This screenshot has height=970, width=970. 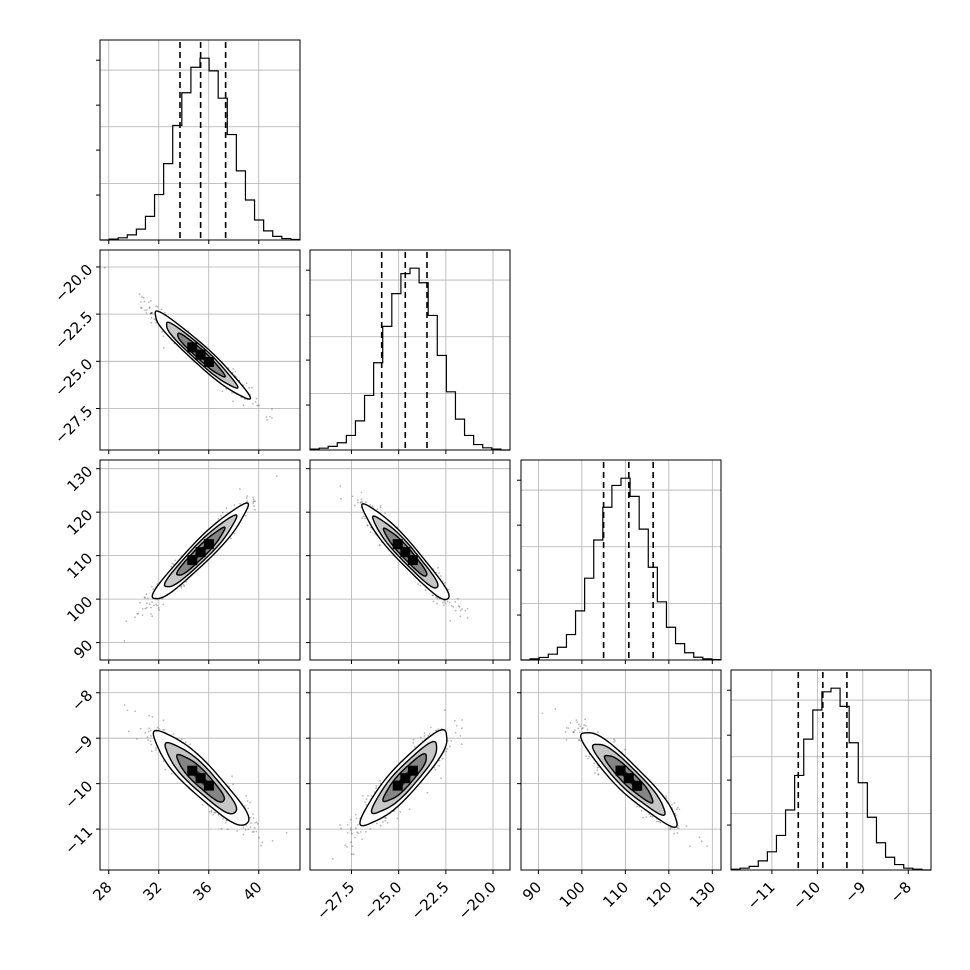 What do you see at coordinates (79, 522) in the screenshot?
I see `y-tick-label: 120` at bounding box center [79, 522].